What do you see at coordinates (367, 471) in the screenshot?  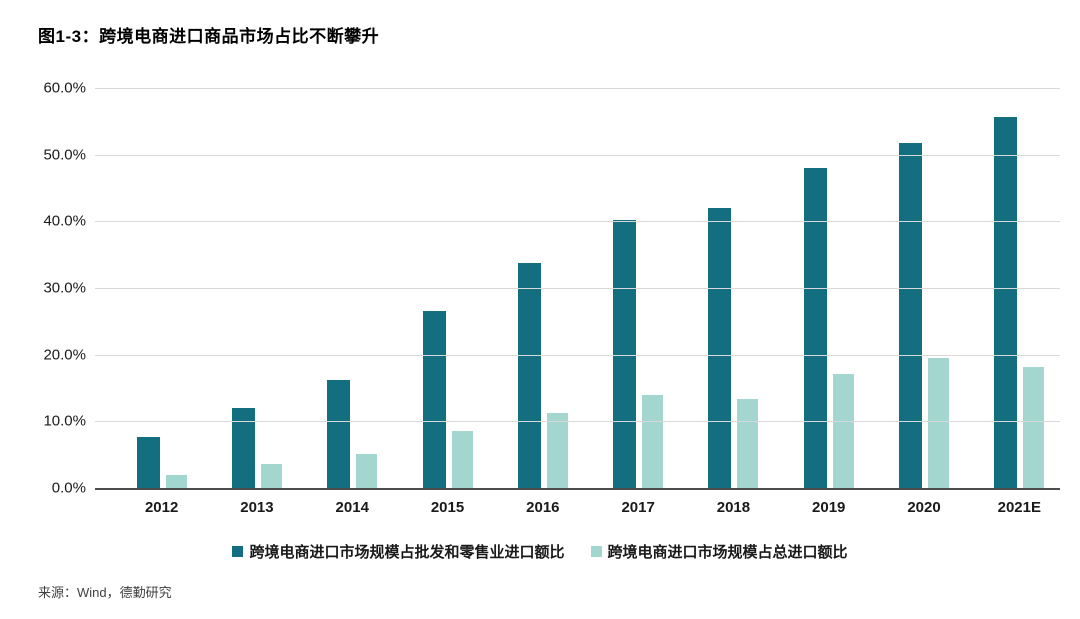 I see `bar-2014-series1` at bounding box center [367, 471].